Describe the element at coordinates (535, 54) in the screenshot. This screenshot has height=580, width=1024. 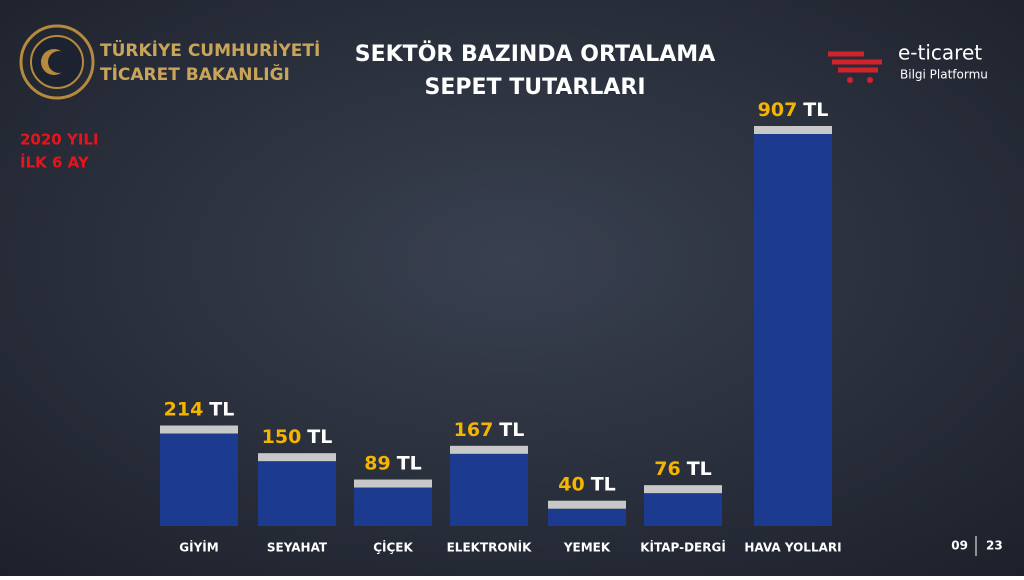
I see `chart-title: SEKTÖR BAZINDA ORTALAMA` at that location.